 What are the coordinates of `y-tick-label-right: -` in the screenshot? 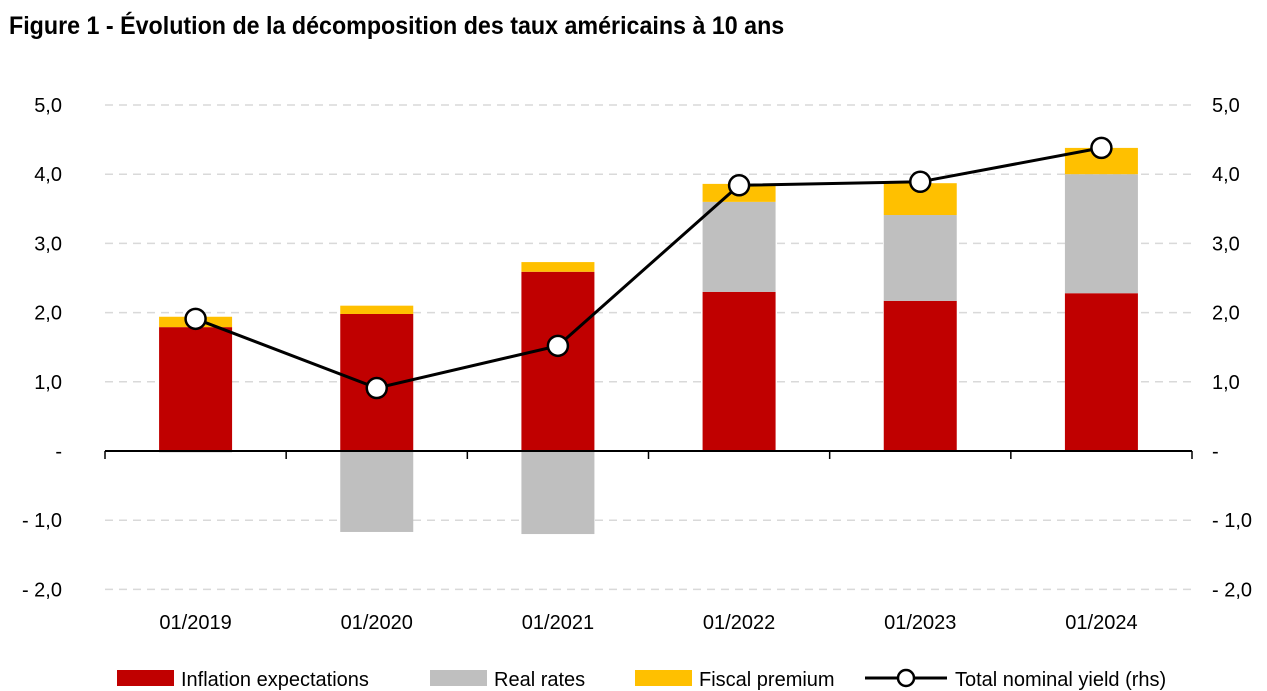 It's located at (1215, 452).